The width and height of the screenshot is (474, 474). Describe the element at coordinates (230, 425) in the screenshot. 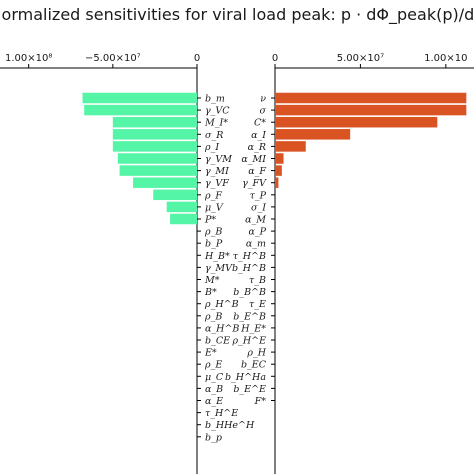

I see `category-label: b_HHe^H` at that location.